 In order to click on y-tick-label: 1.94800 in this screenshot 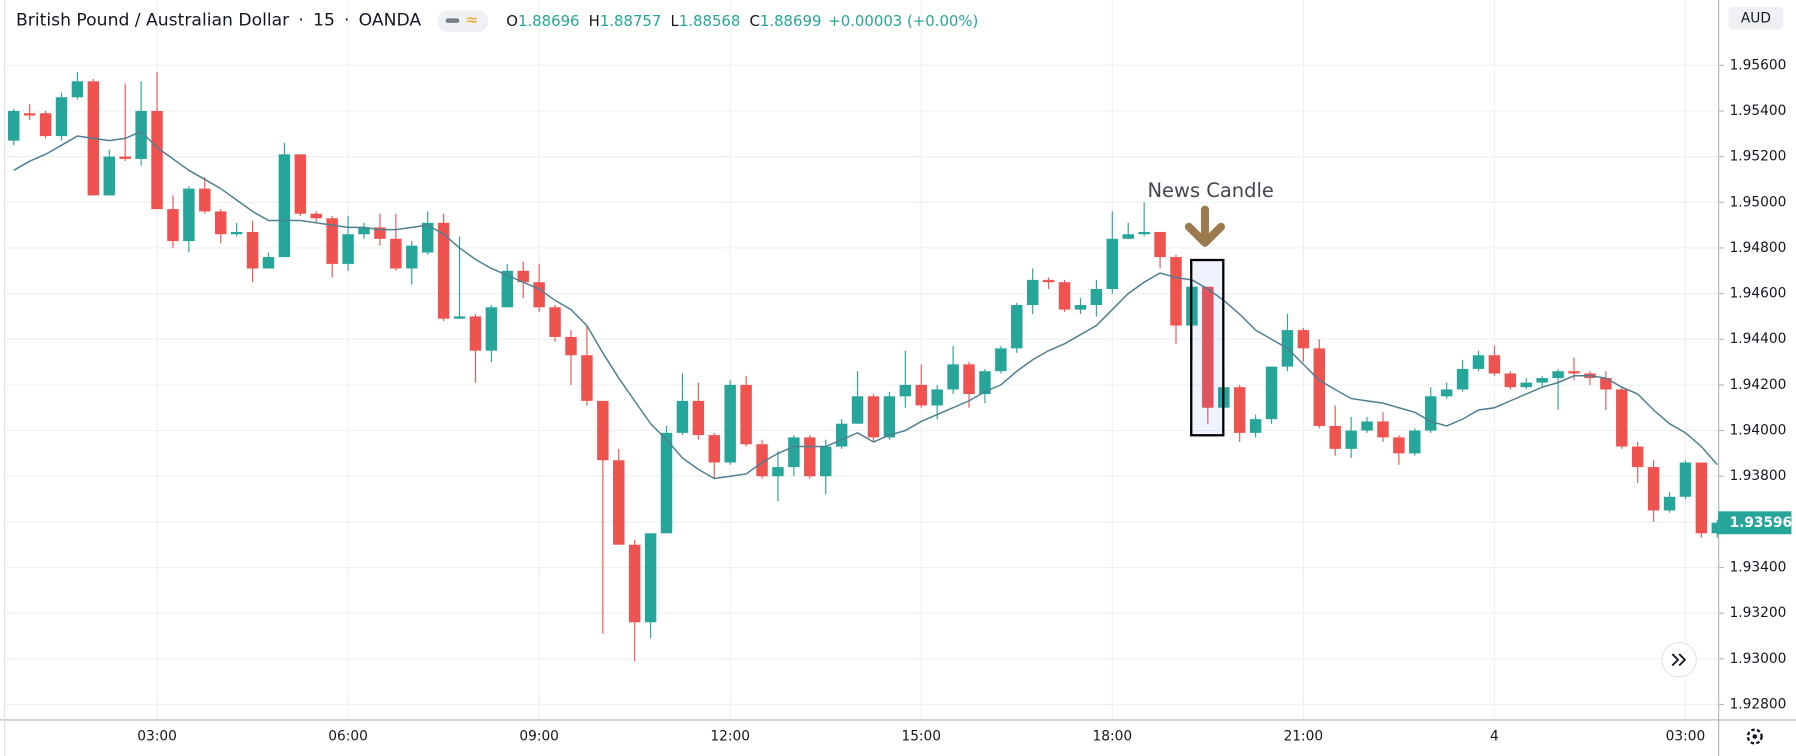, I will do `click(1758, 248)`.